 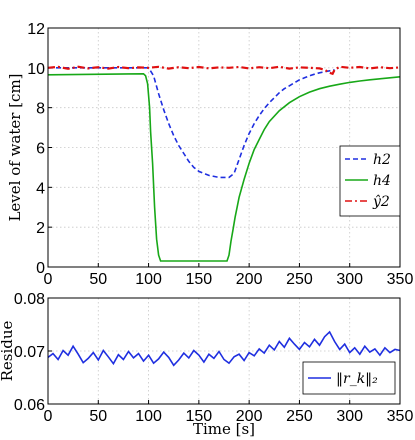 What do you see at coordinates (40, 228) in the screenshot?
I see `y-tick-label: 2` at bounding box center [40, 228].